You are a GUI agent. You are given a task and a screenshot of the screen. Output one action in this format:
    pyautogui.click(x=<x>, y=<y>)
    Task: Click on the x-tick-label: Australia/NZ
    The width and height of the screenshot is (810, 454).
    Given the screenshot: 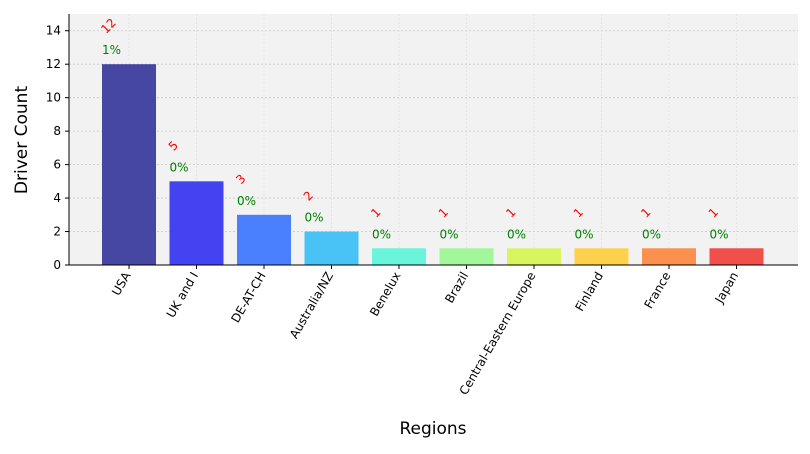 What is the action you would take?
    pyautogui.click(x=311, y=305)
    